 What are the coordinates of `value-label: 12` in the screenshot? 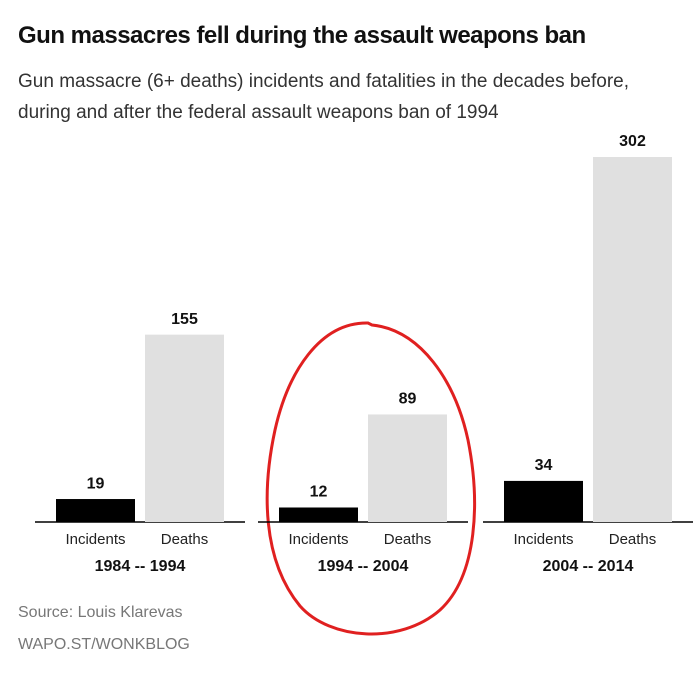 It's located at (319, 492).